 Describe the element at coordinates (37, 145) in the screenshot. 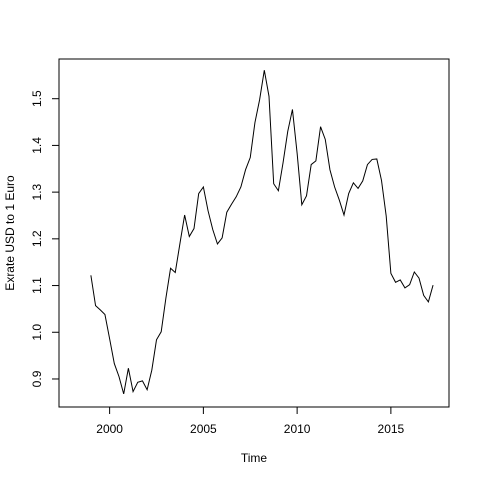

I see `y-tick-label: 1.4` at that location.